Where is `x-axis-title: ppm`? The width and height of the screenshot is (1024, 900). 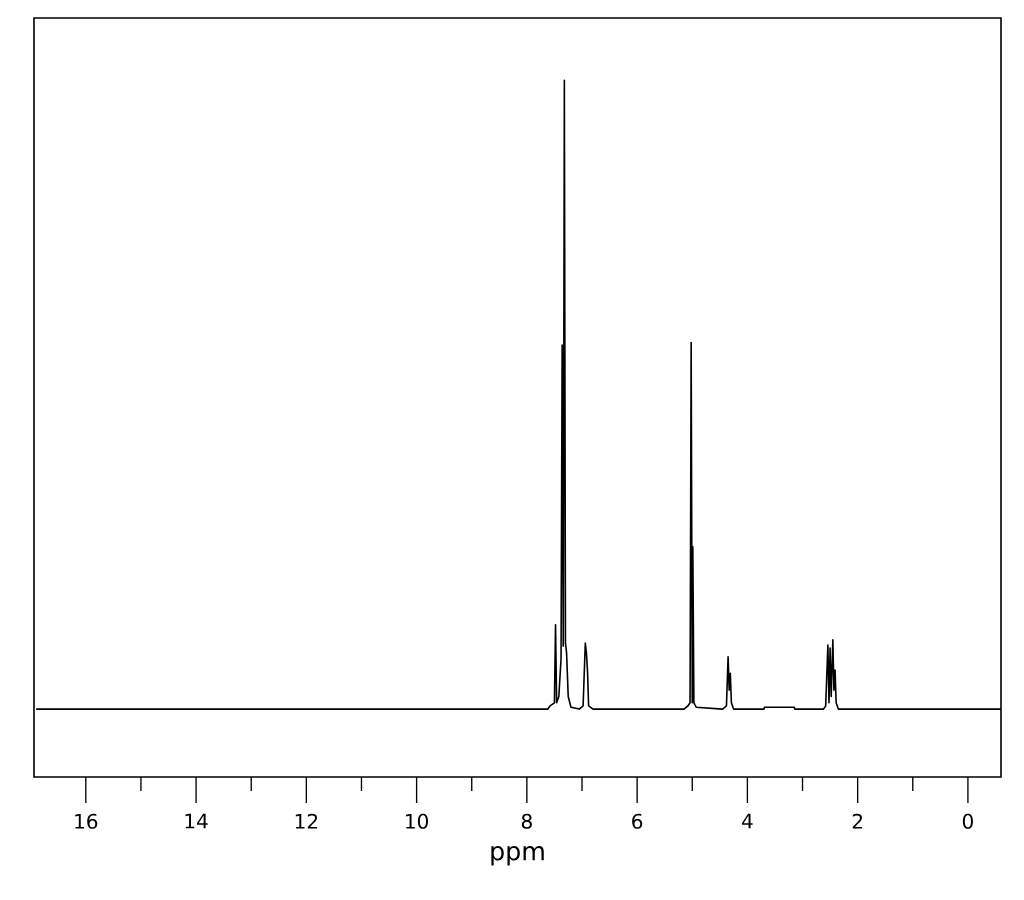
x-axis-title: ppm is located at coordinates (517, 856).